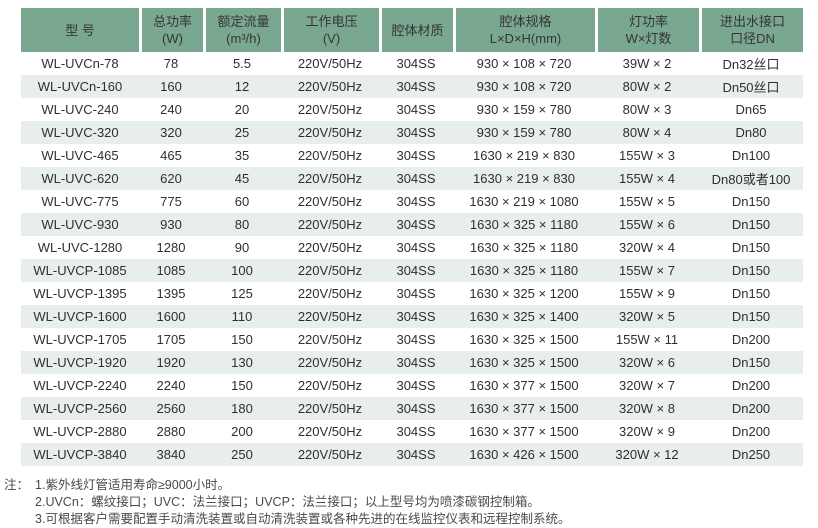 The height and width of the screenshot is (528, 818). I want to click on table-cell: 1630 × 325 × 1200, so click(524, 293).